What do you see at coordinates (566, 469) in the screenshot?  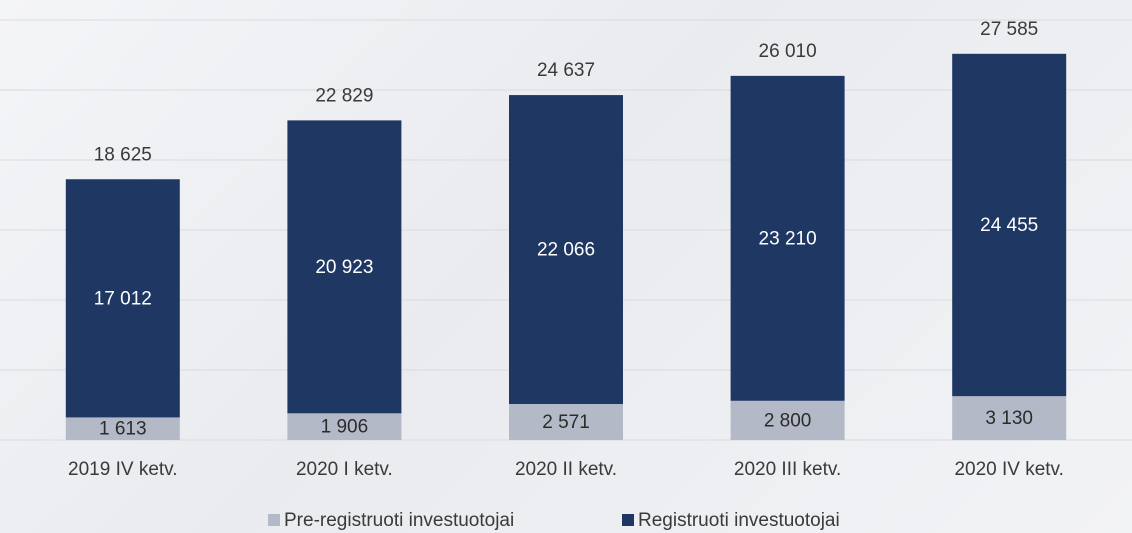 I see `x-tick-label: 2020 II ketv.` at bounding box center [566, 469].